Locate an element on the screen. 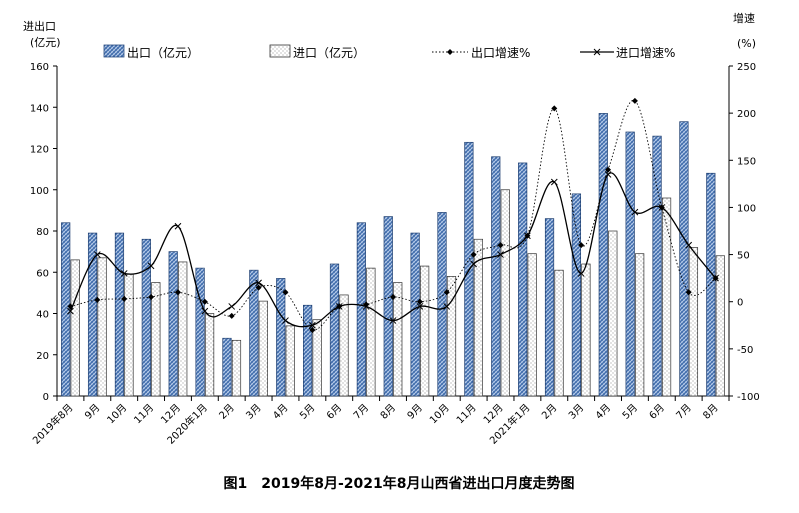 This screenshot has height=513, width=799. left-tick-label: 100 is located at coordinates (39, 191).